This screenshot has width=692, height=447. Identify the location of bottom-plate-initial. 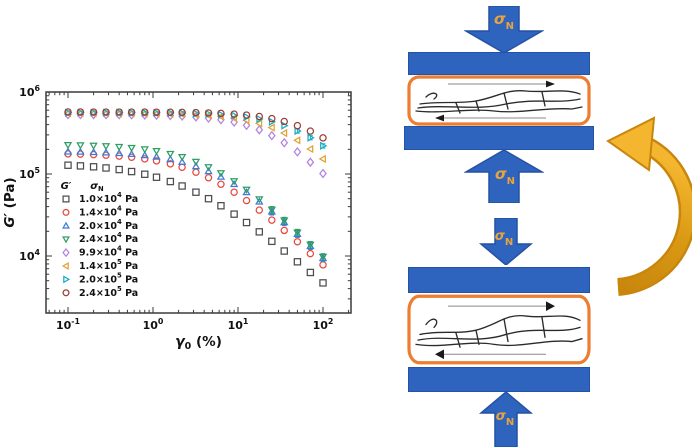
(499, 379).